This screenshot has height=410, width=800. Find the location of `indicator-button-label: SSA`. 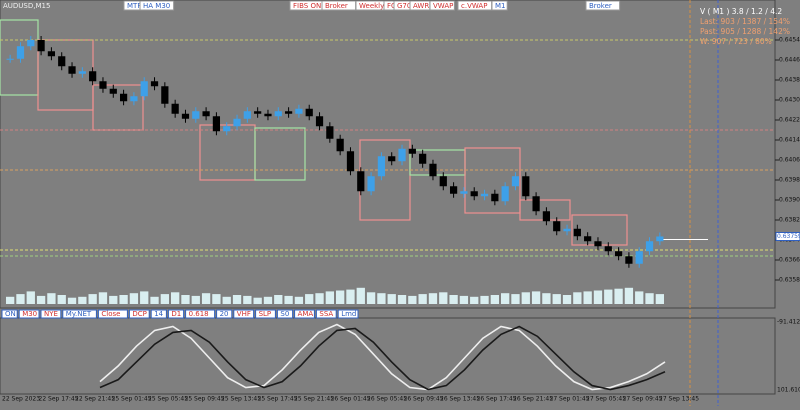

indicator-button-label: SSA is located at coordinates (326, 314).